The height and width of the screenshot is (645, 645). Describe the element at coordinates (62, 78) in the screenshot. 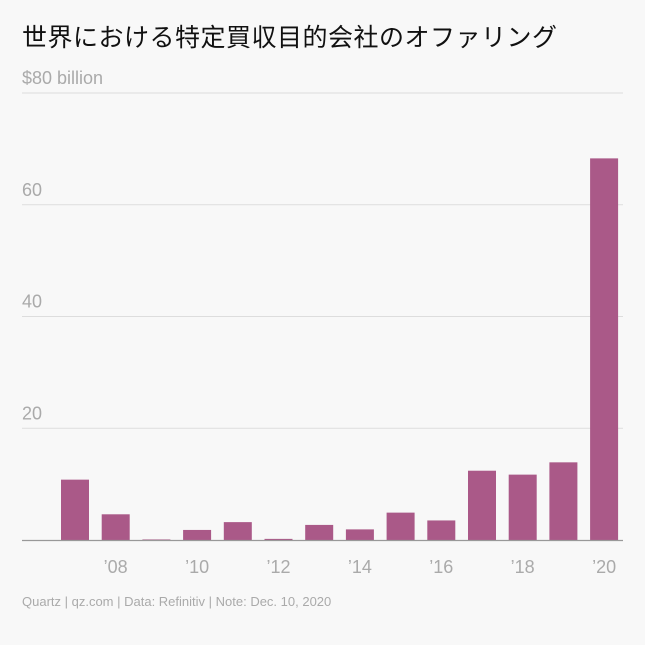

I see `y-tick-label: $80 billion` at that location.